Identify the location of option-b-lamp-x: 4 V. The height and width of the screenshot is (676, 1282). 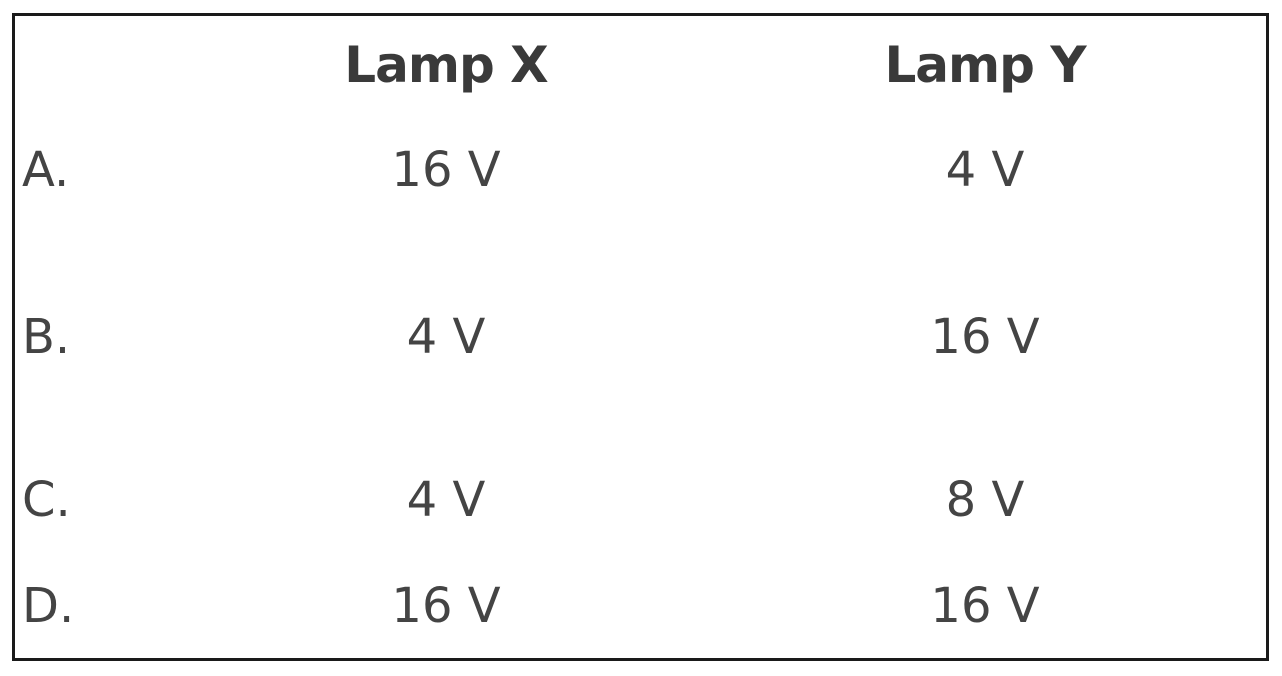
(446, 337).